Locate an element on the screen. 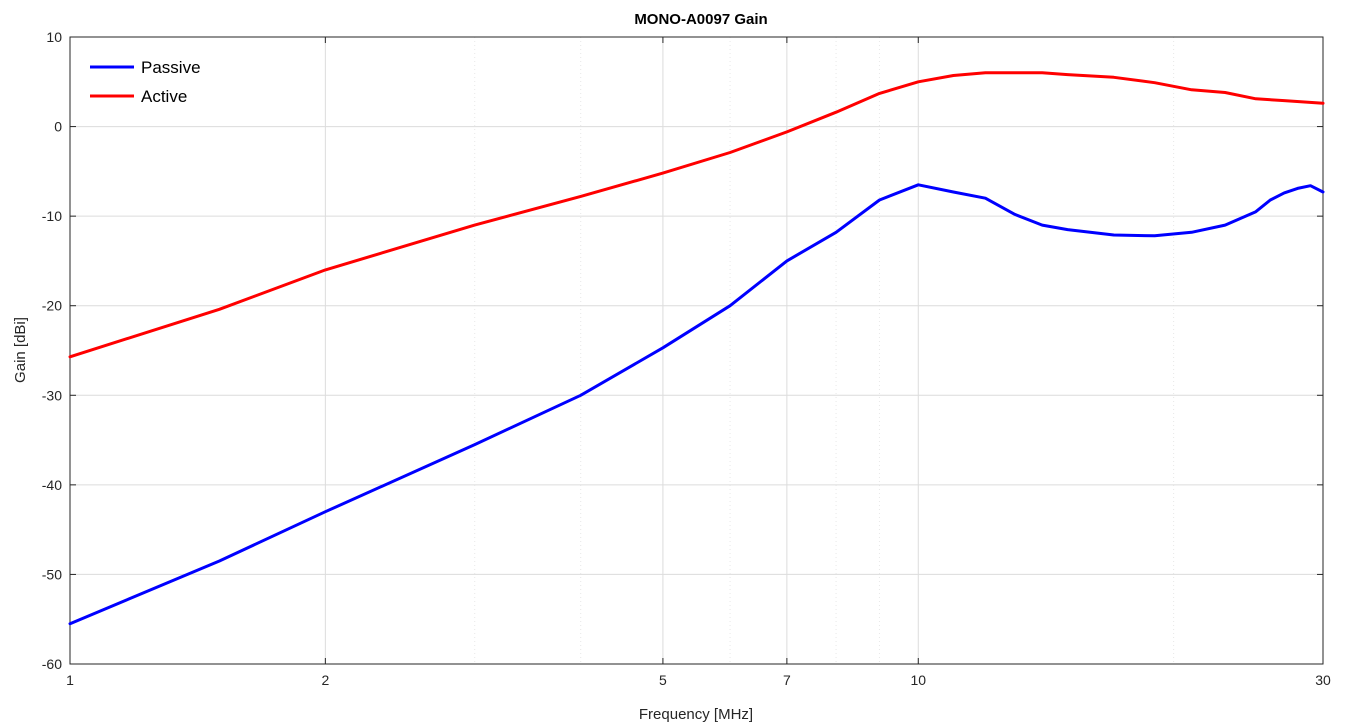 This screenshot has height=726, width=1348. x-tick-label: 30 is located at coordinates (1323, 680).